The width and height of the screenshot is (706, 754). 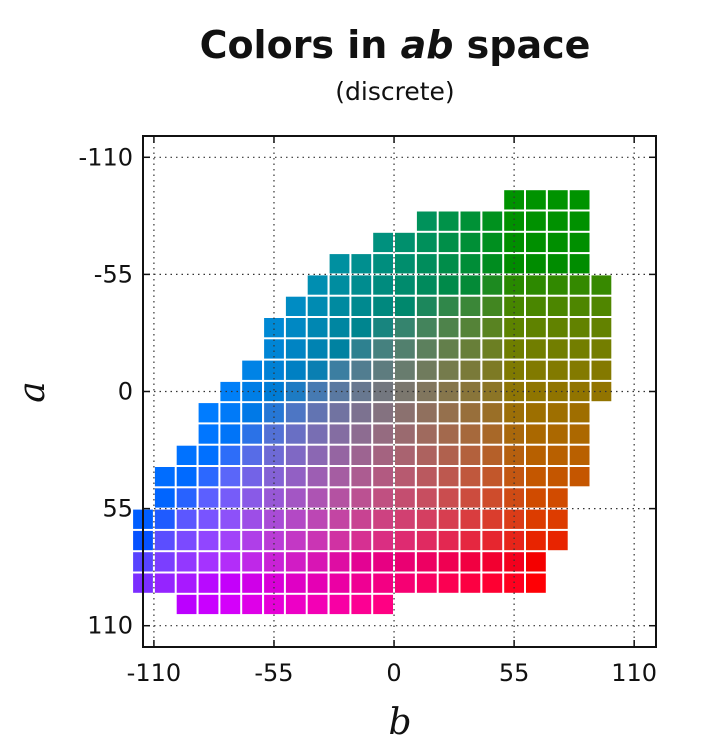 I want to click on y-tick-label: -110, so click(x=106, y=157).